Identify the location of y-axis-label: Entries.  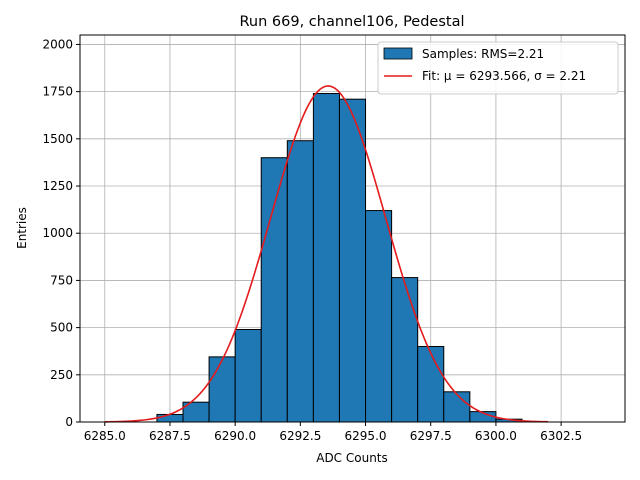
(22, 228).